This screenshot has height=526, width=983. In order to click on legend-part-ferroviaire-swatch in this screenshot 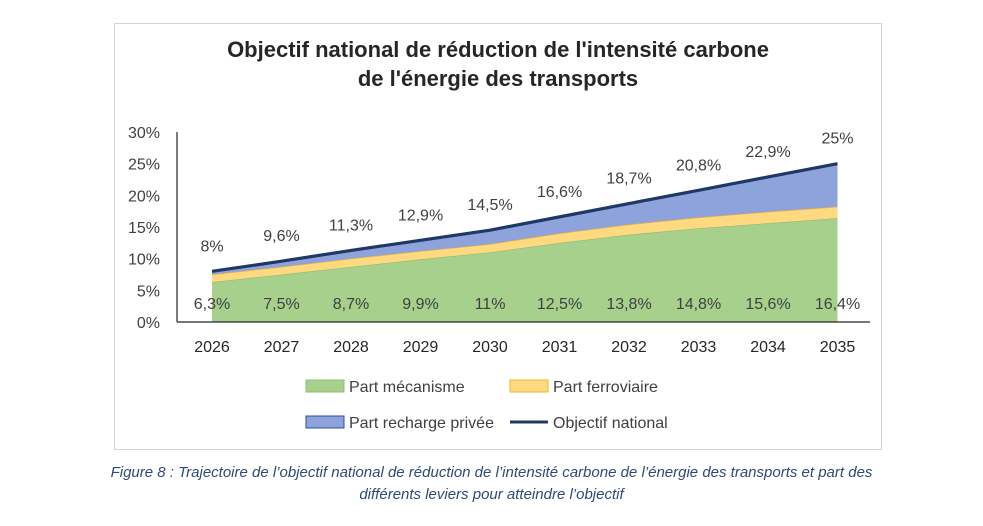, I will do `click(529, 386)`.